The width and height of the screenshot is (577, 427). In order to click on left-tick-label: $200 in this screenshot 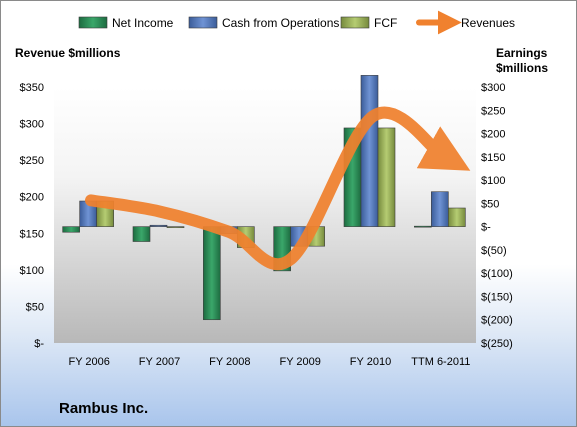, I will do `click(32, 198)`.